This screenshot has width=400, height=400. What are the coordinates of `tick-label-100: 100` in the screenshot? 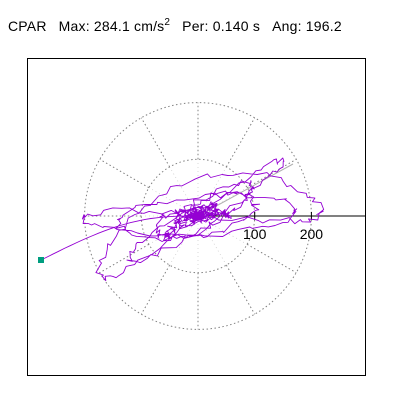 It's located at (255, 234).